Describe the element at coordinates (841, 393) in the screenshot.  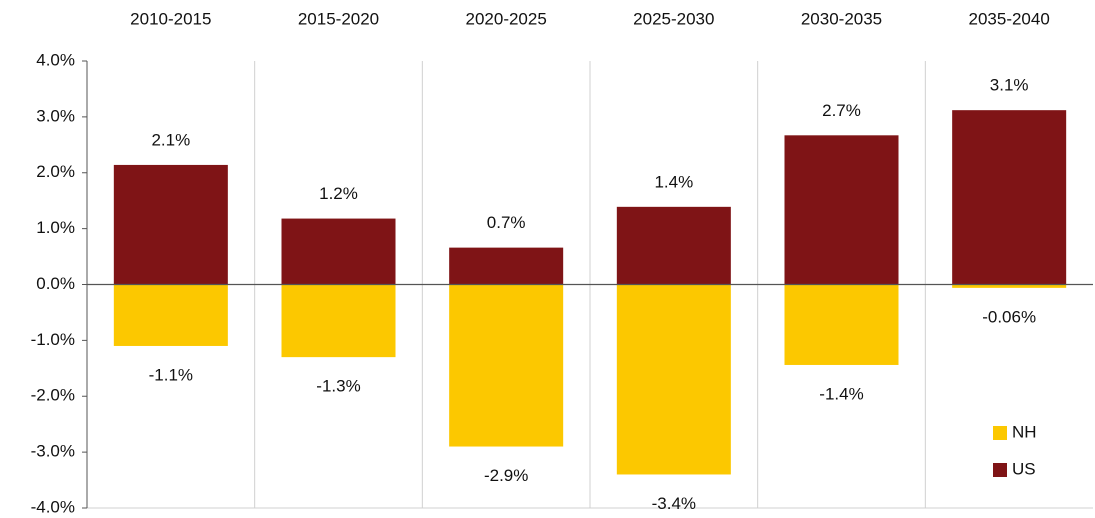
I see `data-label: -1.4%` at that location.